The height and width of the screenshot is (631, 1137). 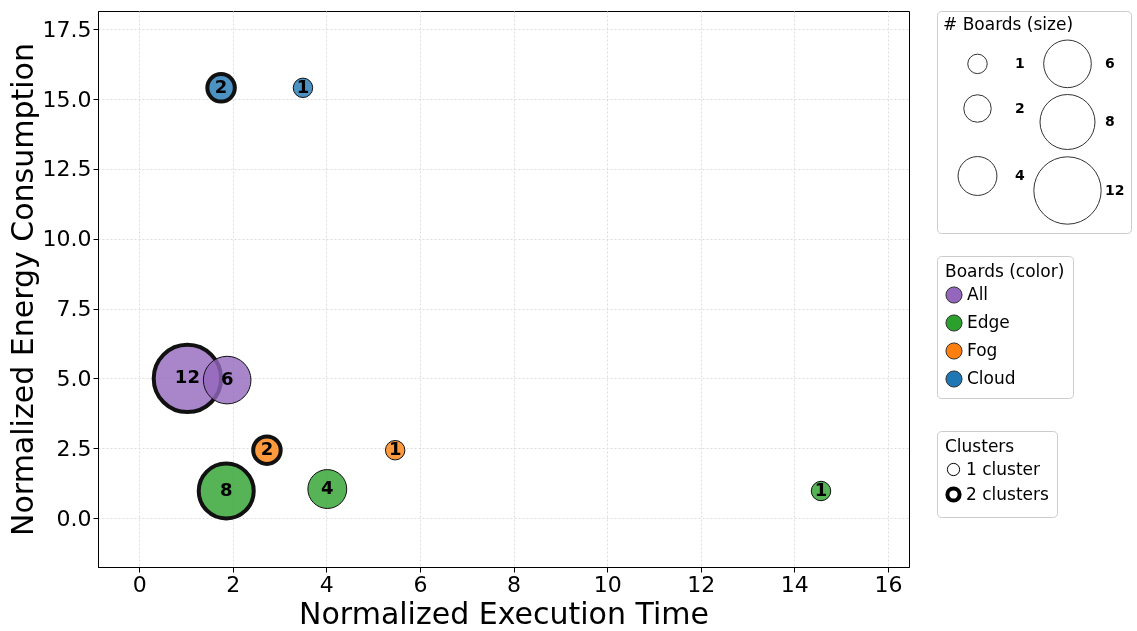 What do you see at coordinates (1110, 62) in the screenshot?
I see `legend-label: 6` at bounding box center [1110, 62].